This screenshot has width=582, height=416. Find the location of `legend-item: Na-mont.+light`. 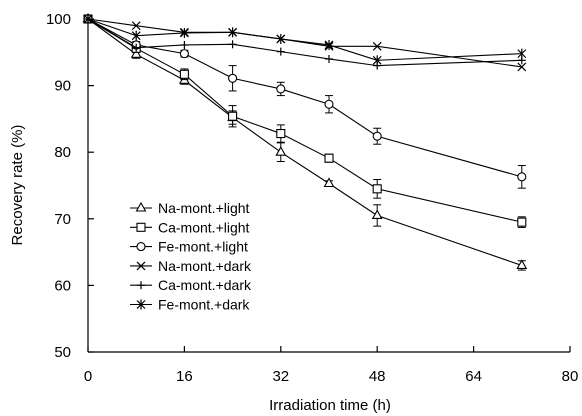

legend-item: Na-mont.+light is located at coordinates (190, 208).